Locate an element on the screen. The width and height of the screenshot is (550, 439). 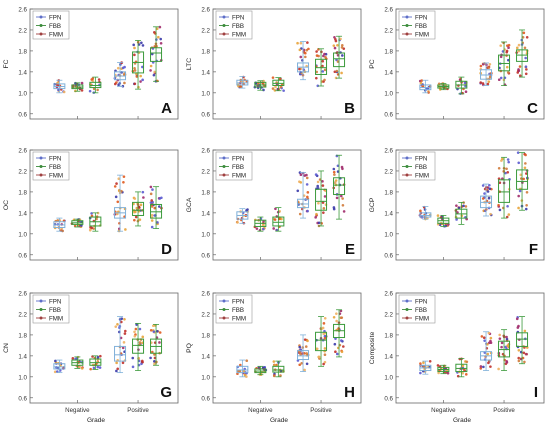
y-tick-label: 1.4 is located at coordinates (205, 356).